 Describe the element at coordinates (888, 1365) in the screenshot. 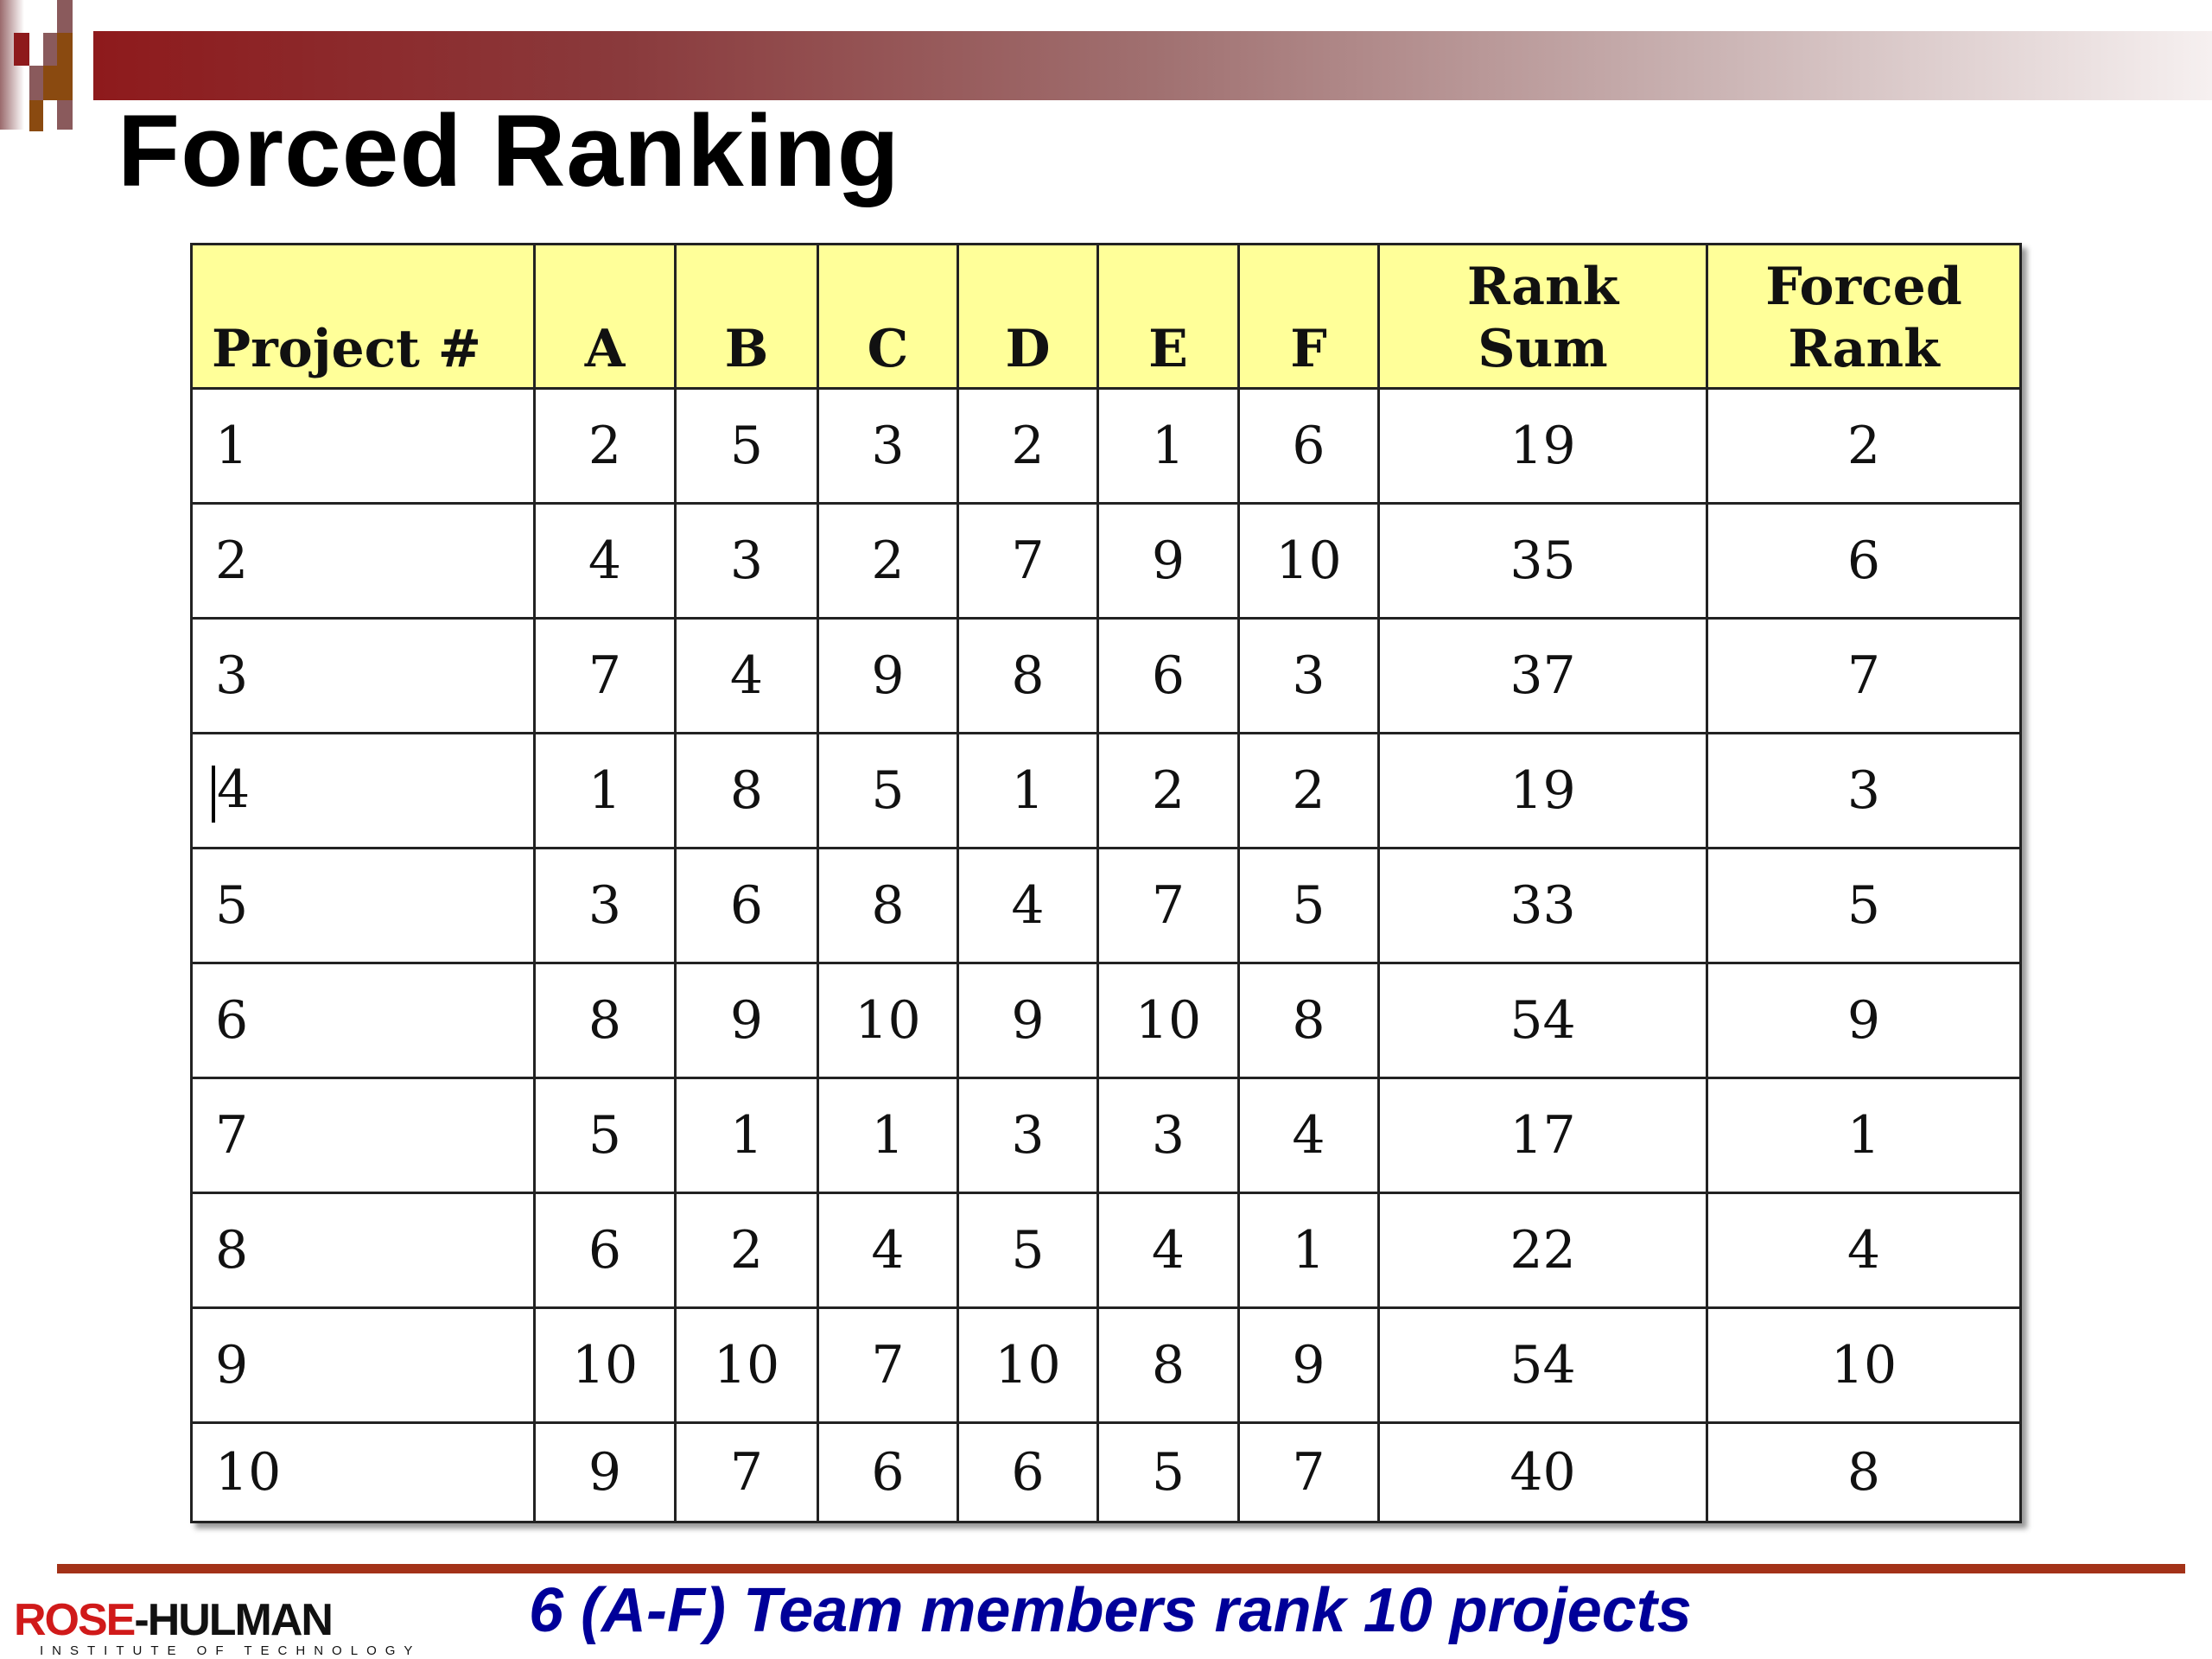

I see `cell-c: 7` at that location.